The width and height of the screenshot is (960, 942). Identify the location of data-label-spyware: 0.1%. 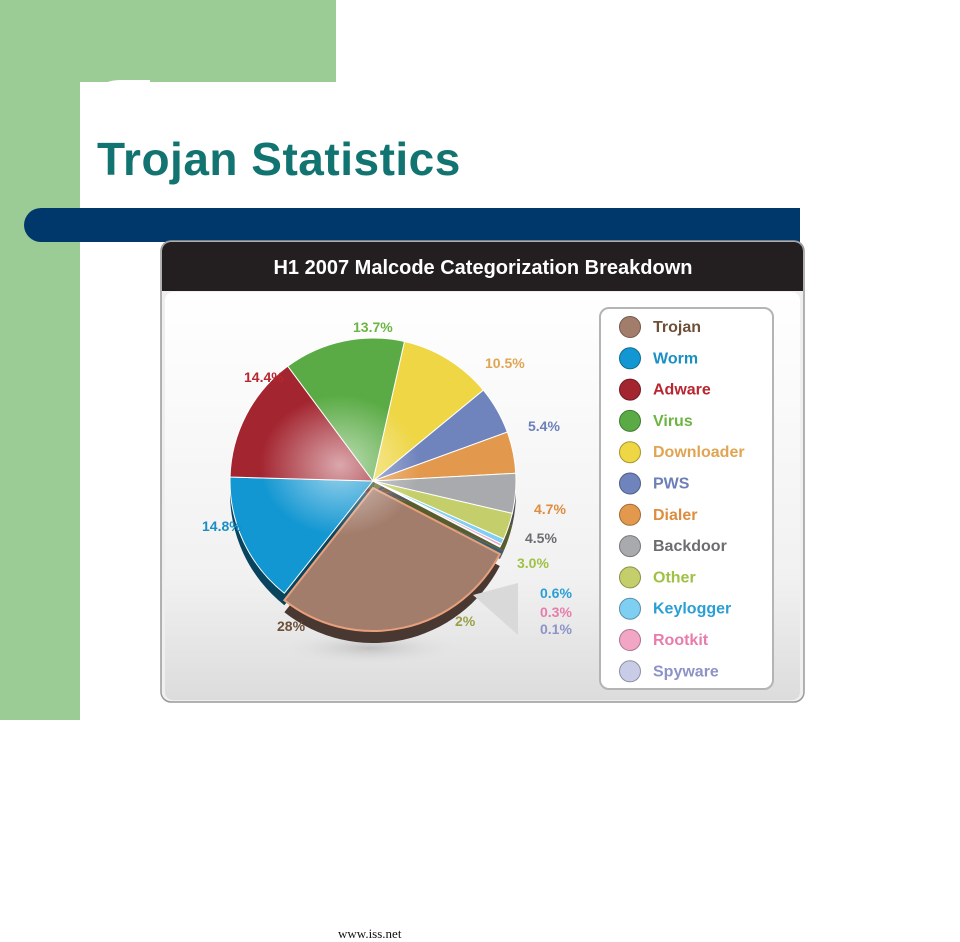
(556, 629).